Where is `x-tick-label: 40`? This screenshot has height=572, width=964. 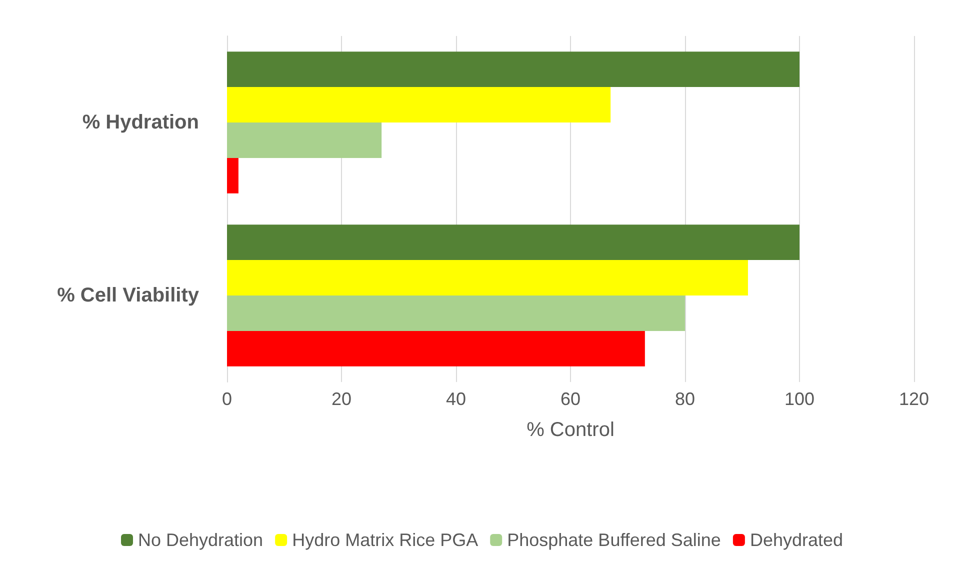 x-tick-label: 40 is located at coordinates (456, 399).